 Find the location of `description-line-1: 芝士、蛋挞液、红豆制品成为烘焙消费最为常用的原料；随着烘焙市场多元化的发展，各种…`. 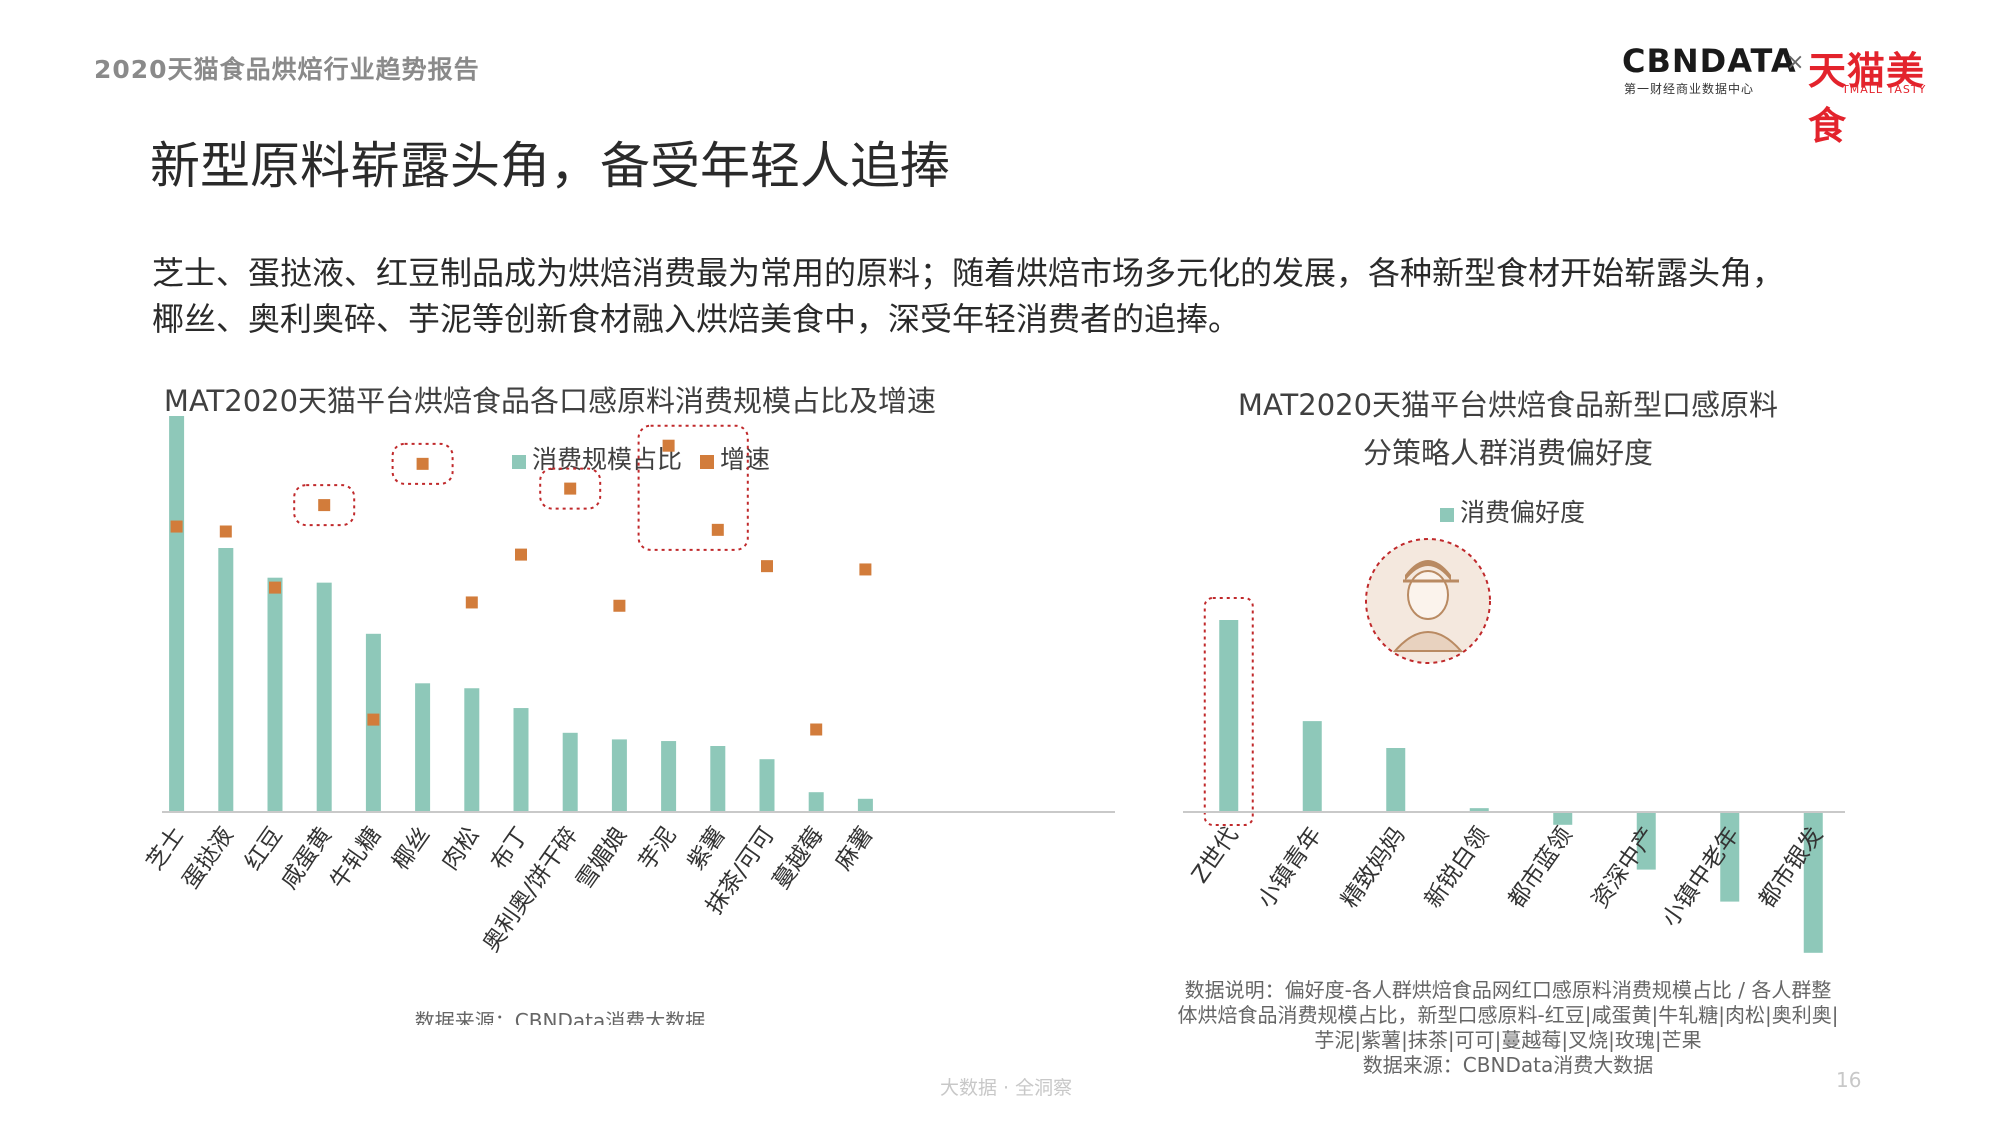

description-line-1: 芝士、蛋挞液、红豆制品成为烘焙消费最为常用的原料；随着烘焙市场多元化的发展，各种… is located at coordinates (968, 273).